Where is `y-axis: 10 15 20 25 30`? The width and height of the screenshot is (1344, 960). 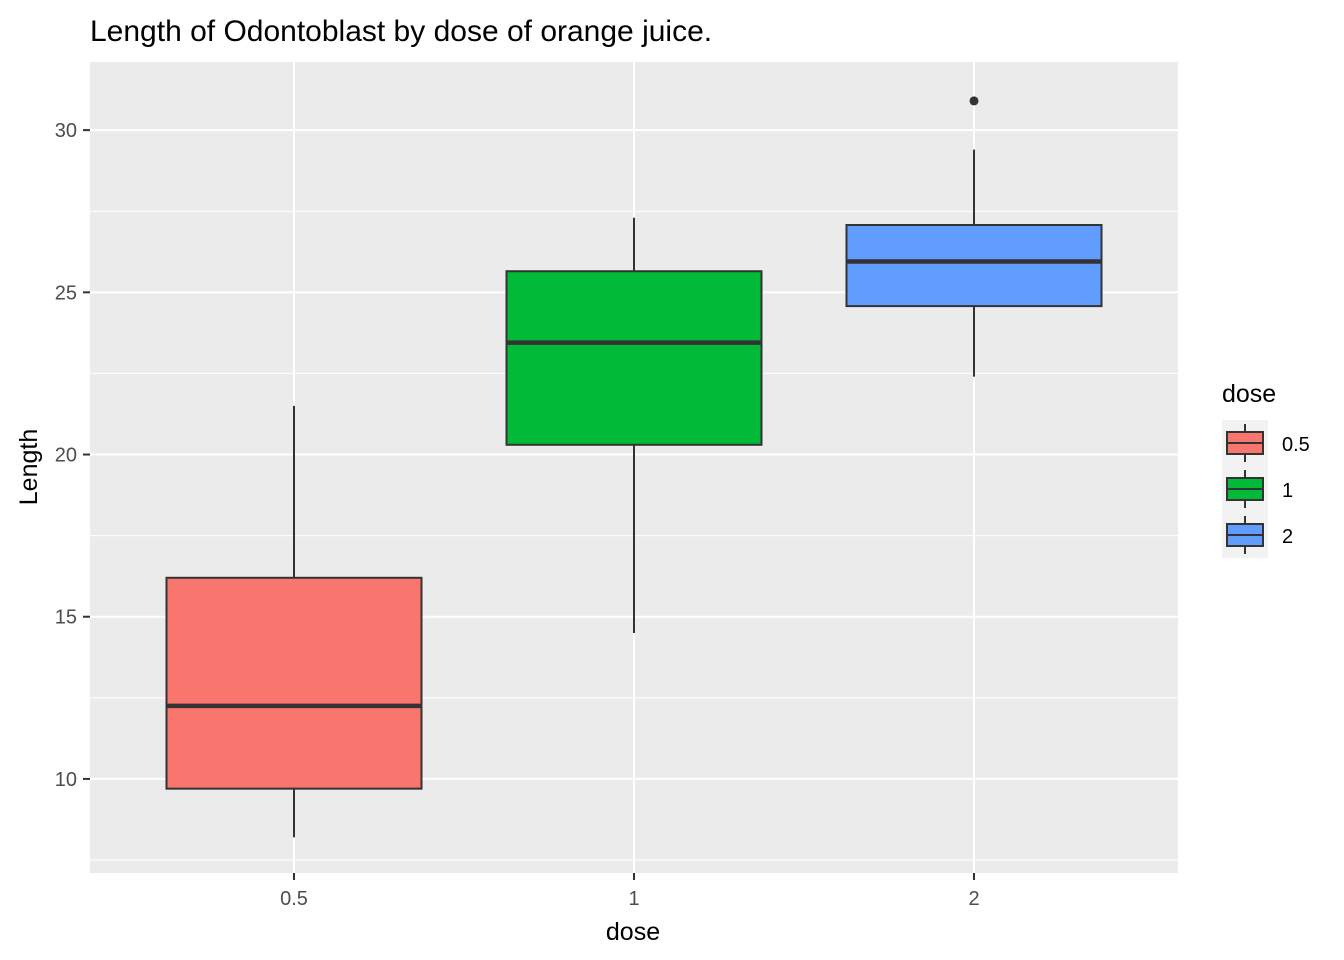 y-axis: 10 15 20 25 30 is located at coordinates (72, 455).